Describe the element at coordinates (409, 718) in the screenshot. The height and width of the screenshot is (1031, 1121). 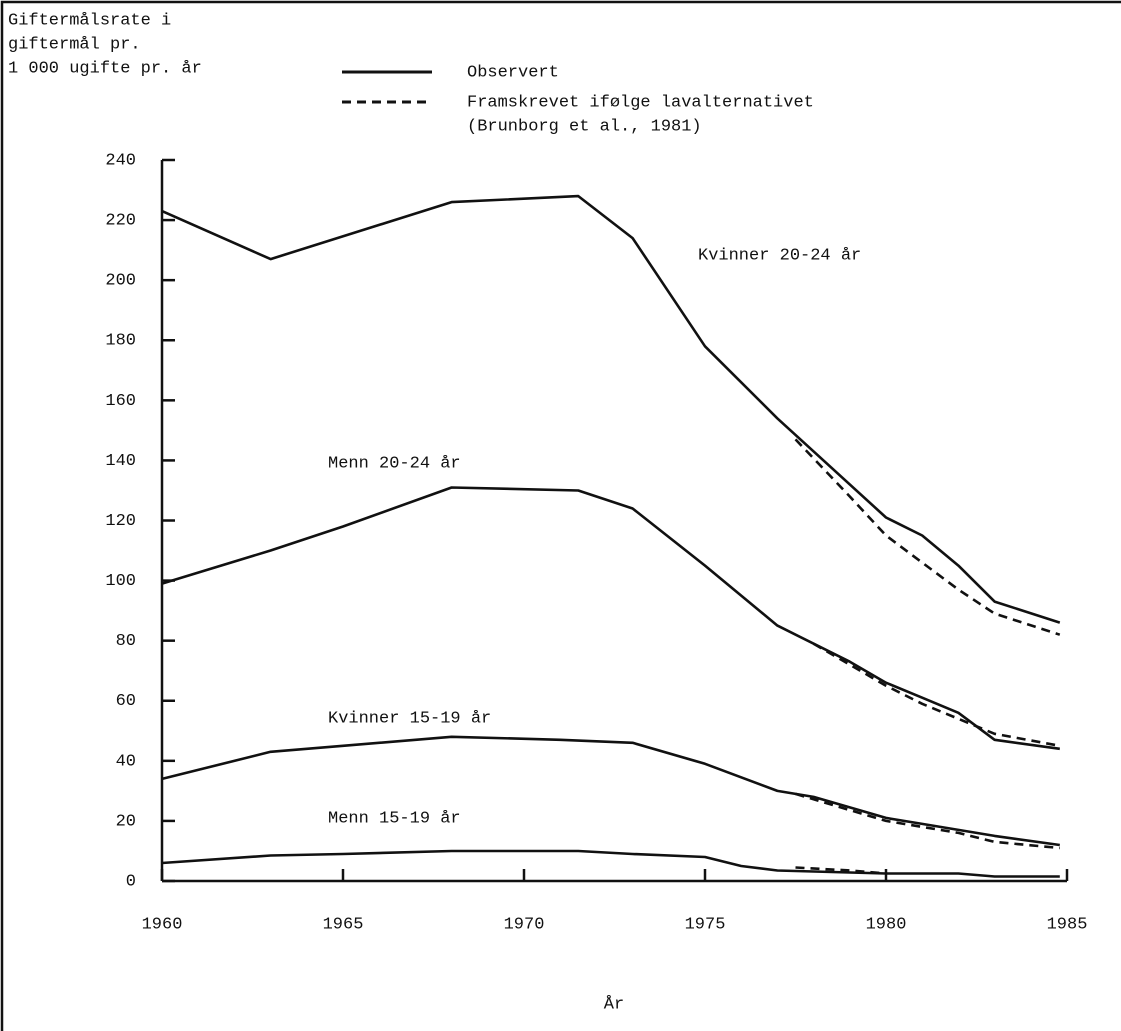
I see `series-label: Kvinner 15-19 år` at that location.